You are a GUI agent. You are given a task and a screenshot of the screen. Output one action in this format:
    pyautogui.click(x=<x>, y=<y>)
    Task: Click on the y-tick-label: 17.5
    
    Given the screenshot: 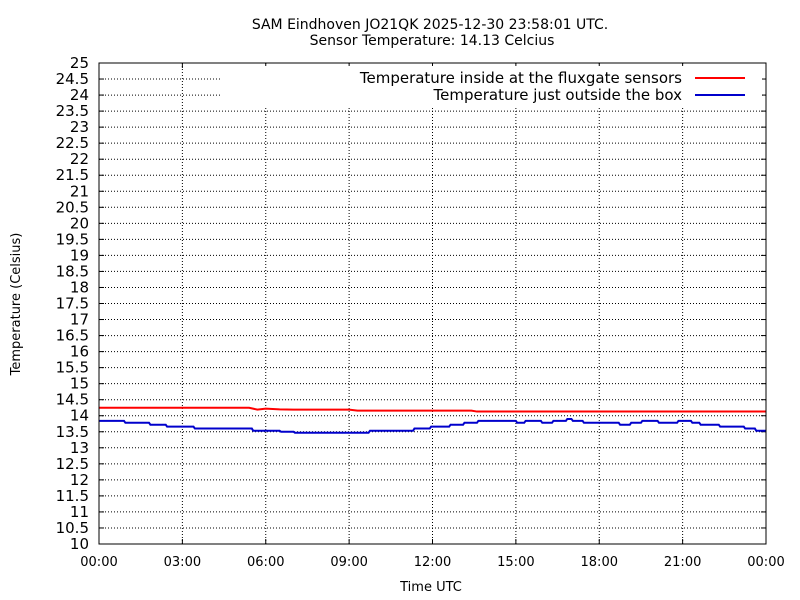 What is the action you would take?
    pyautogui.click(x=72, y=304)
    